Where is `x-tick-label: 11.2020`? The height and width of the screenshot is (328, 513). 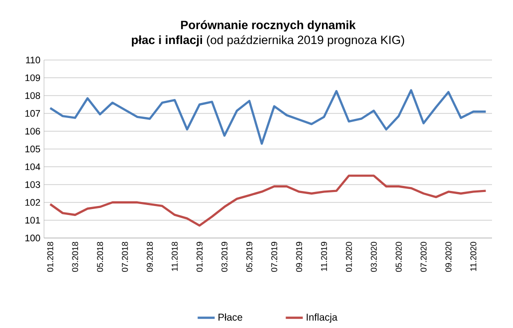 x-tick-label: 11.2020 is located at coordinates (473, 256).